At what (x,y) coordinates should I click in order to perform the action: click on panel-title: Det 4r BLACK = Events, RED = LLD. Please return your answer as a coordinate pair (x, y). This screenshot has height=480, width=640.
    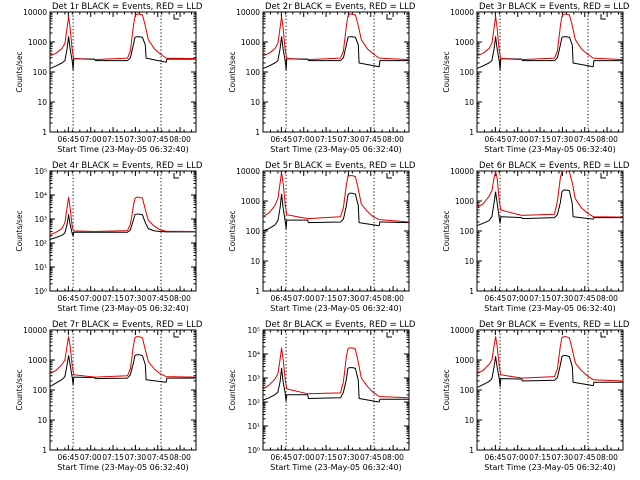
    Looking at the image, I should click on (127, 166).